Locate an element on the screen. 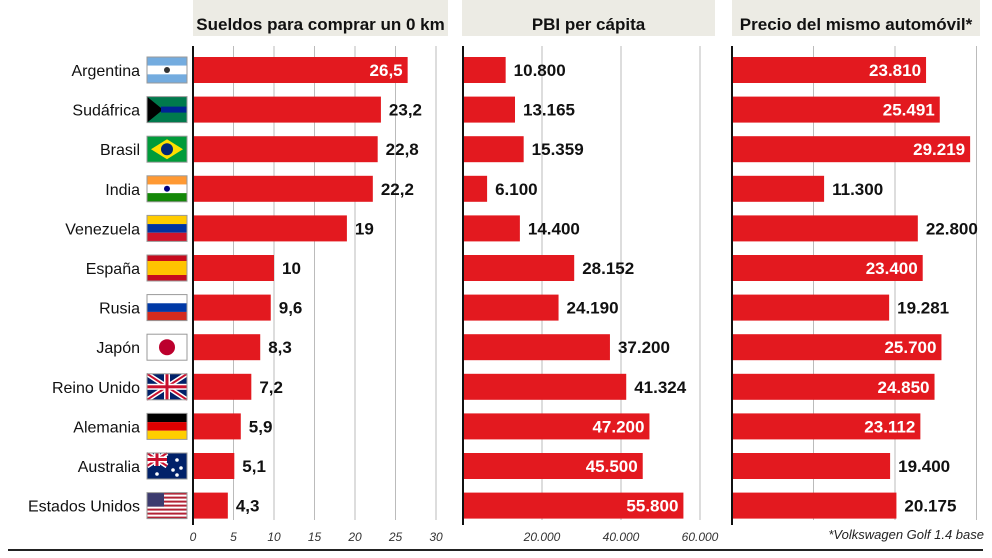 This screenshot has height=558, width=992. header-pbi: PBI per cápita is located at coordinates (588, 18).